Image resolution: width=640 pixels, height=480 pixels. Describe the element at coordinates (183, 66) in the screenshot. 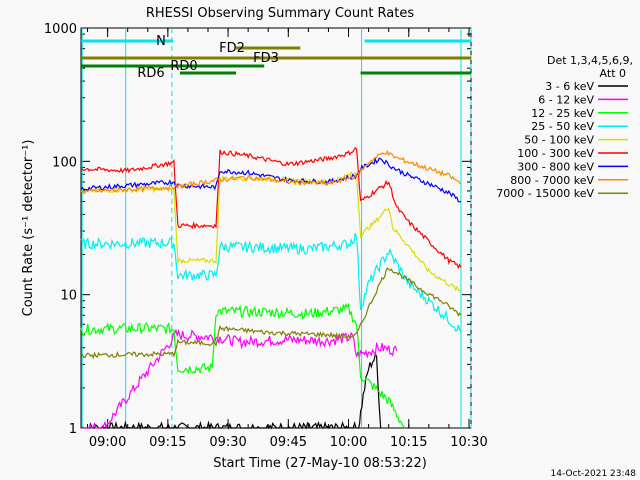

I see `flag-label-rd0: RD0` at that location.